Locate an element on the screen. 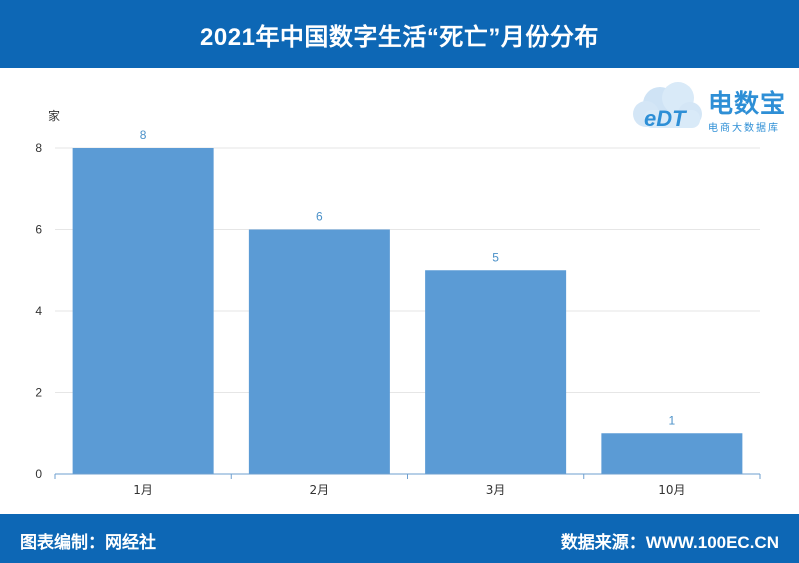 Image resolution: width=799 pixels, height=563 pixels. x-tick-label: 2月 is located at coordinates (320, 490).